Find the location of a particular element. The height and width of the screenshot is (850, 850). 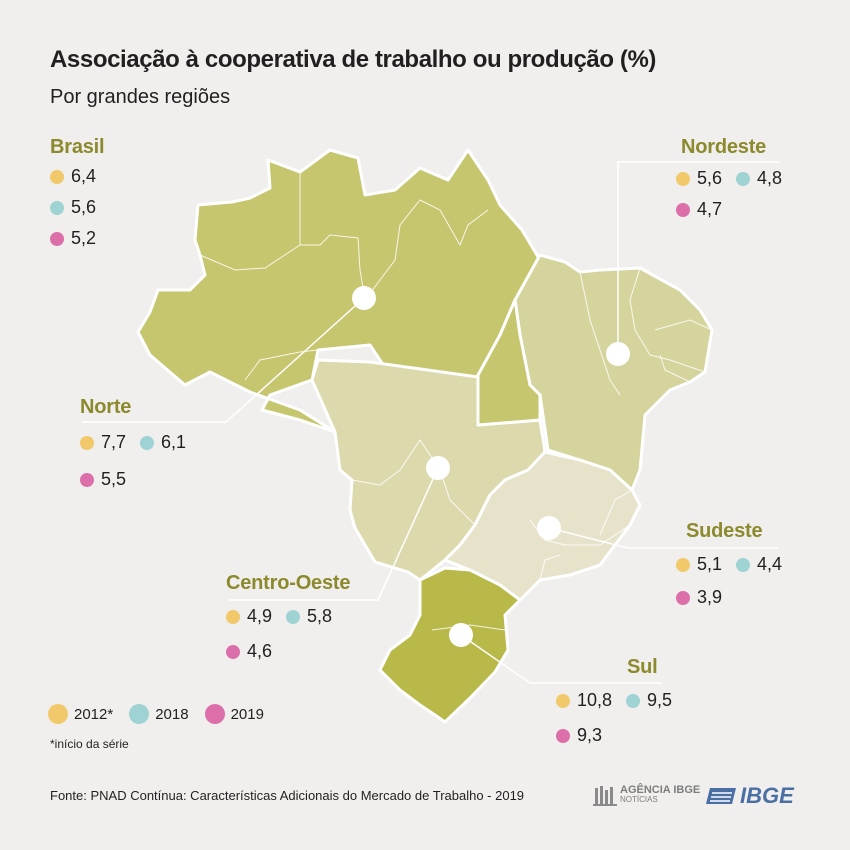

nordeste-value-2019: 4,7 is located at coordinates (710, 209).